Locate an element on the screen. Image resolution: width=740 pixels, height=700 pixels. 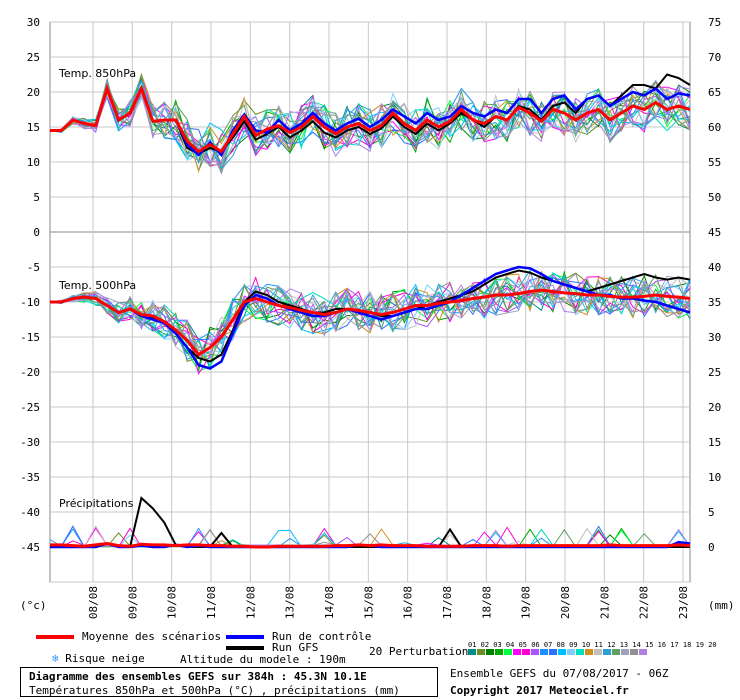
right-tick-label-850: 50 is located at coordinates (714, 197).